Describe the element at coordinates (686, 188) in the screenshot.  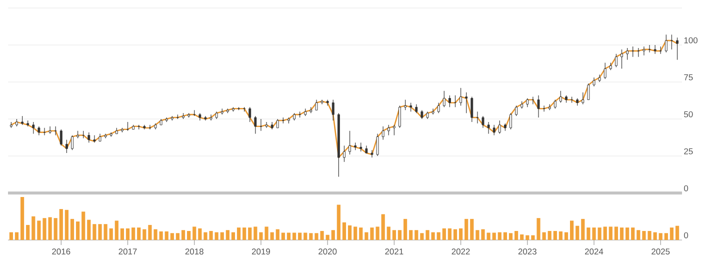
I see `y-tick-label: 0` at that location.